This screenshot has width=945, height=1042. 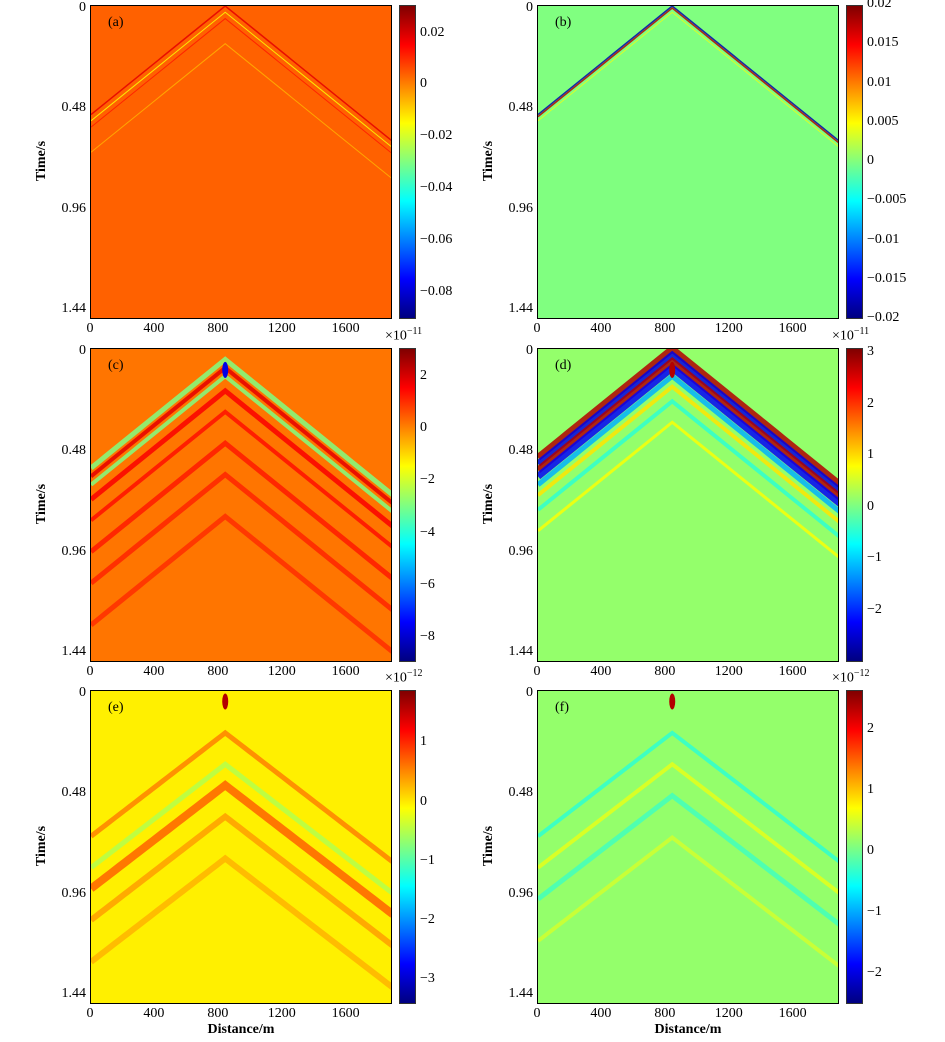 What do you see at coordinates (563, 365) in the screenshot?
I see `panel-label: (d)` at bounding box center [563, 365].